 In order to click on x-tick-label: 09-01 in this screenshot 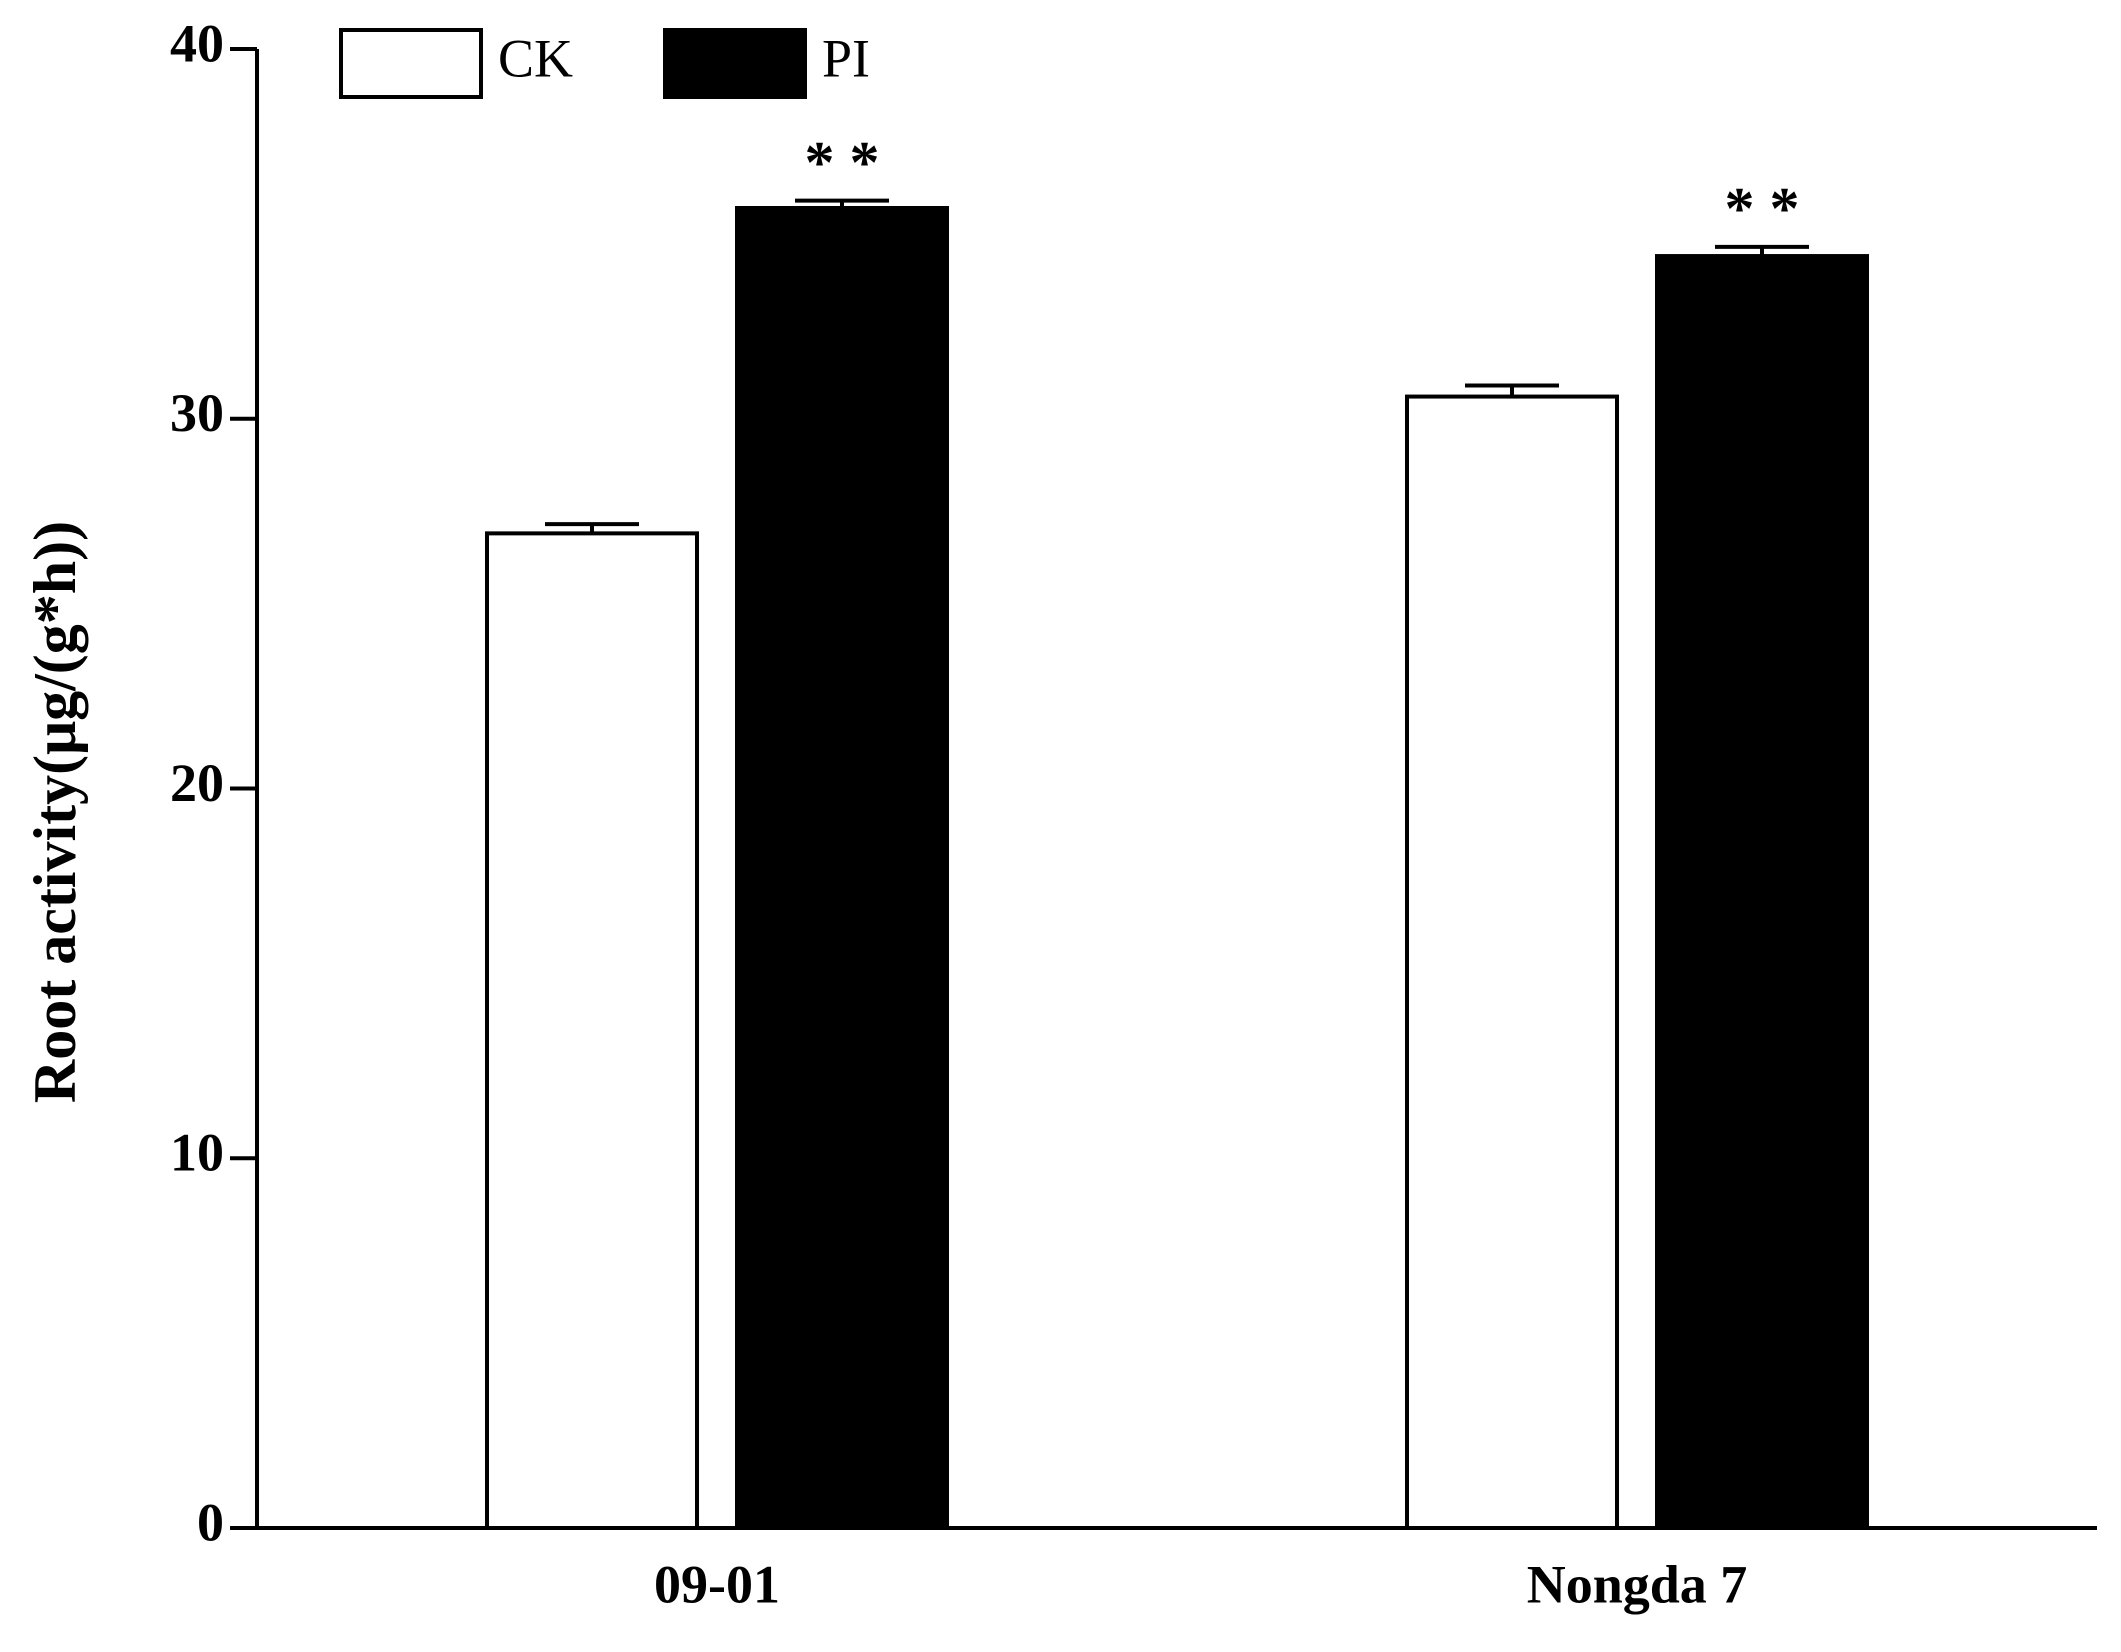, I will do `click(717, 1584)`.